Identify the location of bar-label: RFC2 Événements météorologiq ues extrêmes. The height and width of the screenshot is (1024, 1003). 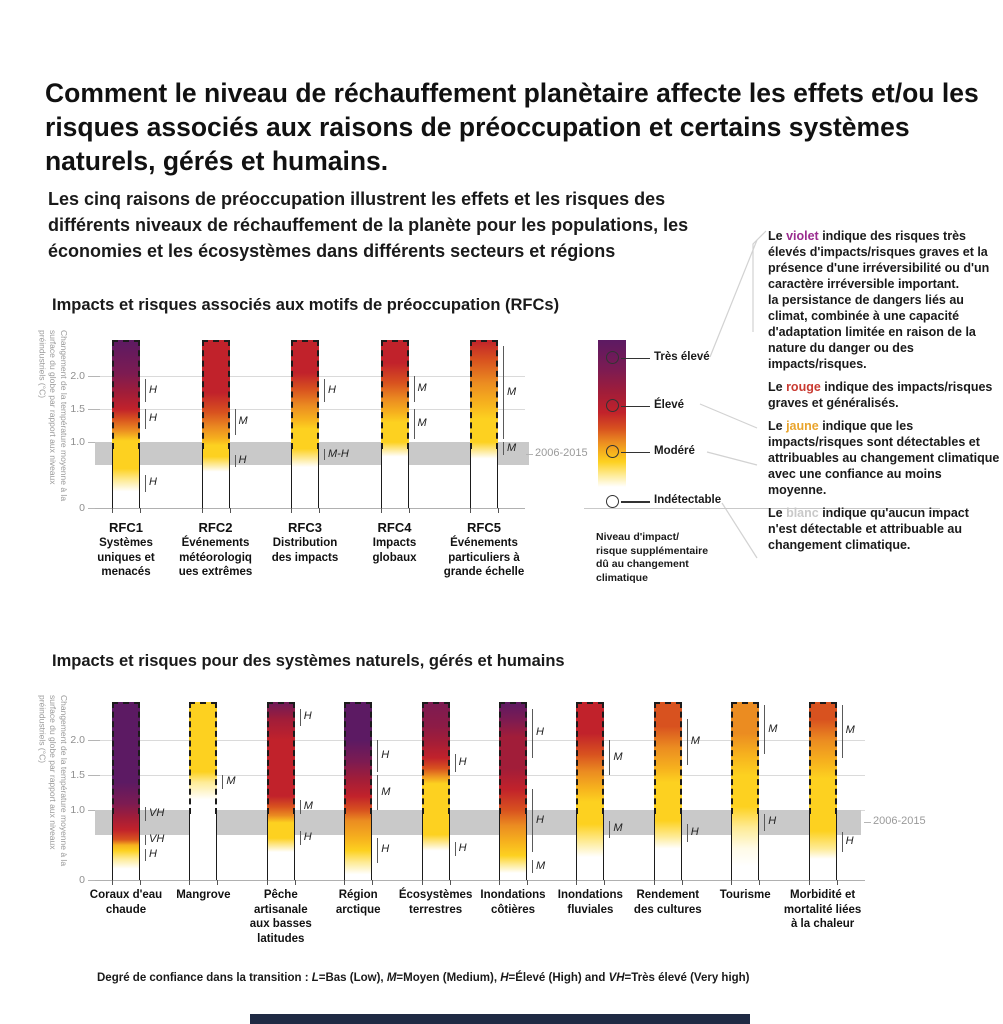
(216, 550).